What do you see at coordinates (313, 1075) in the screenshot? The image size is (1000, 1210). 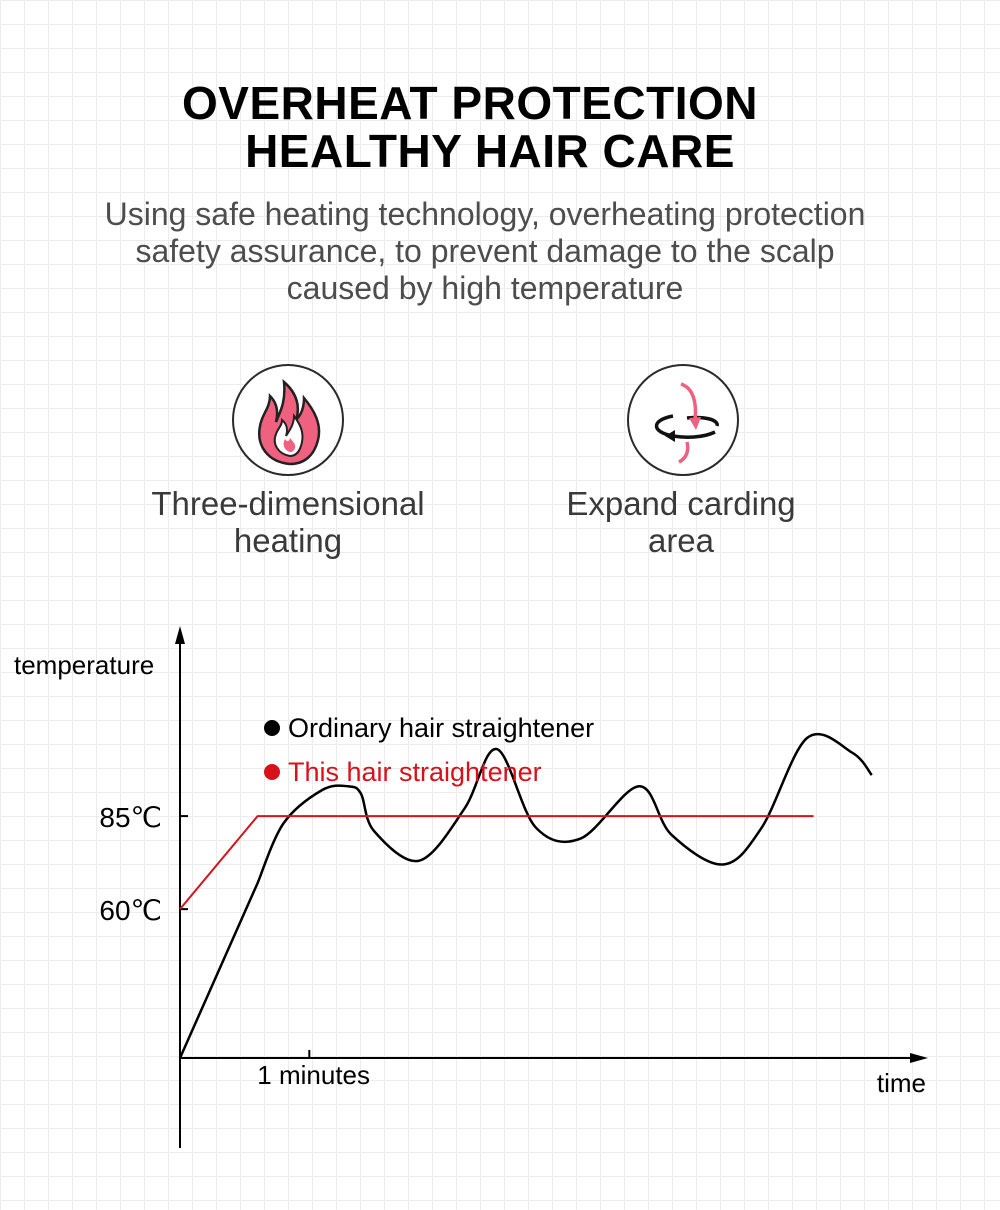 I see `x-tick-label: 1 minutes` at bounding box center [313, 1075].